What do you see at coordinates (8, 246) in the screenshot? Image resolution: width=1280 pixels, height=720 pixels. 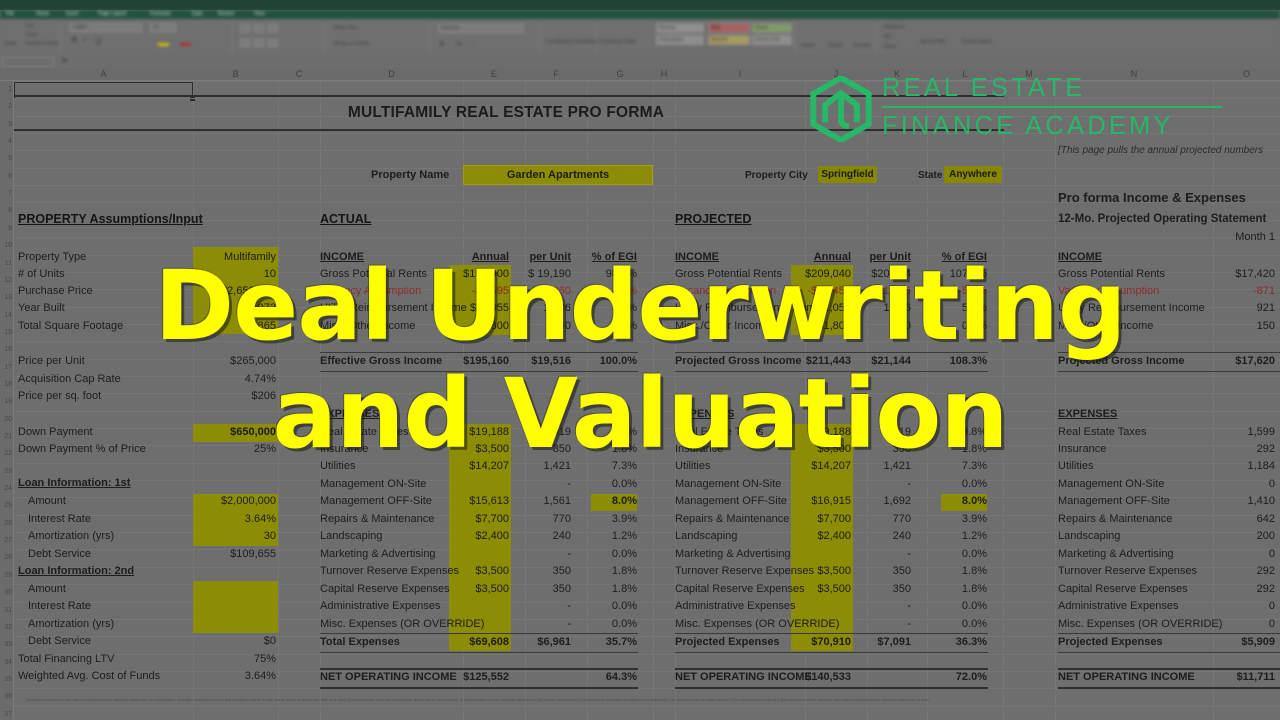 I see `row-header-10: 10` at bounding box center [8, 246].